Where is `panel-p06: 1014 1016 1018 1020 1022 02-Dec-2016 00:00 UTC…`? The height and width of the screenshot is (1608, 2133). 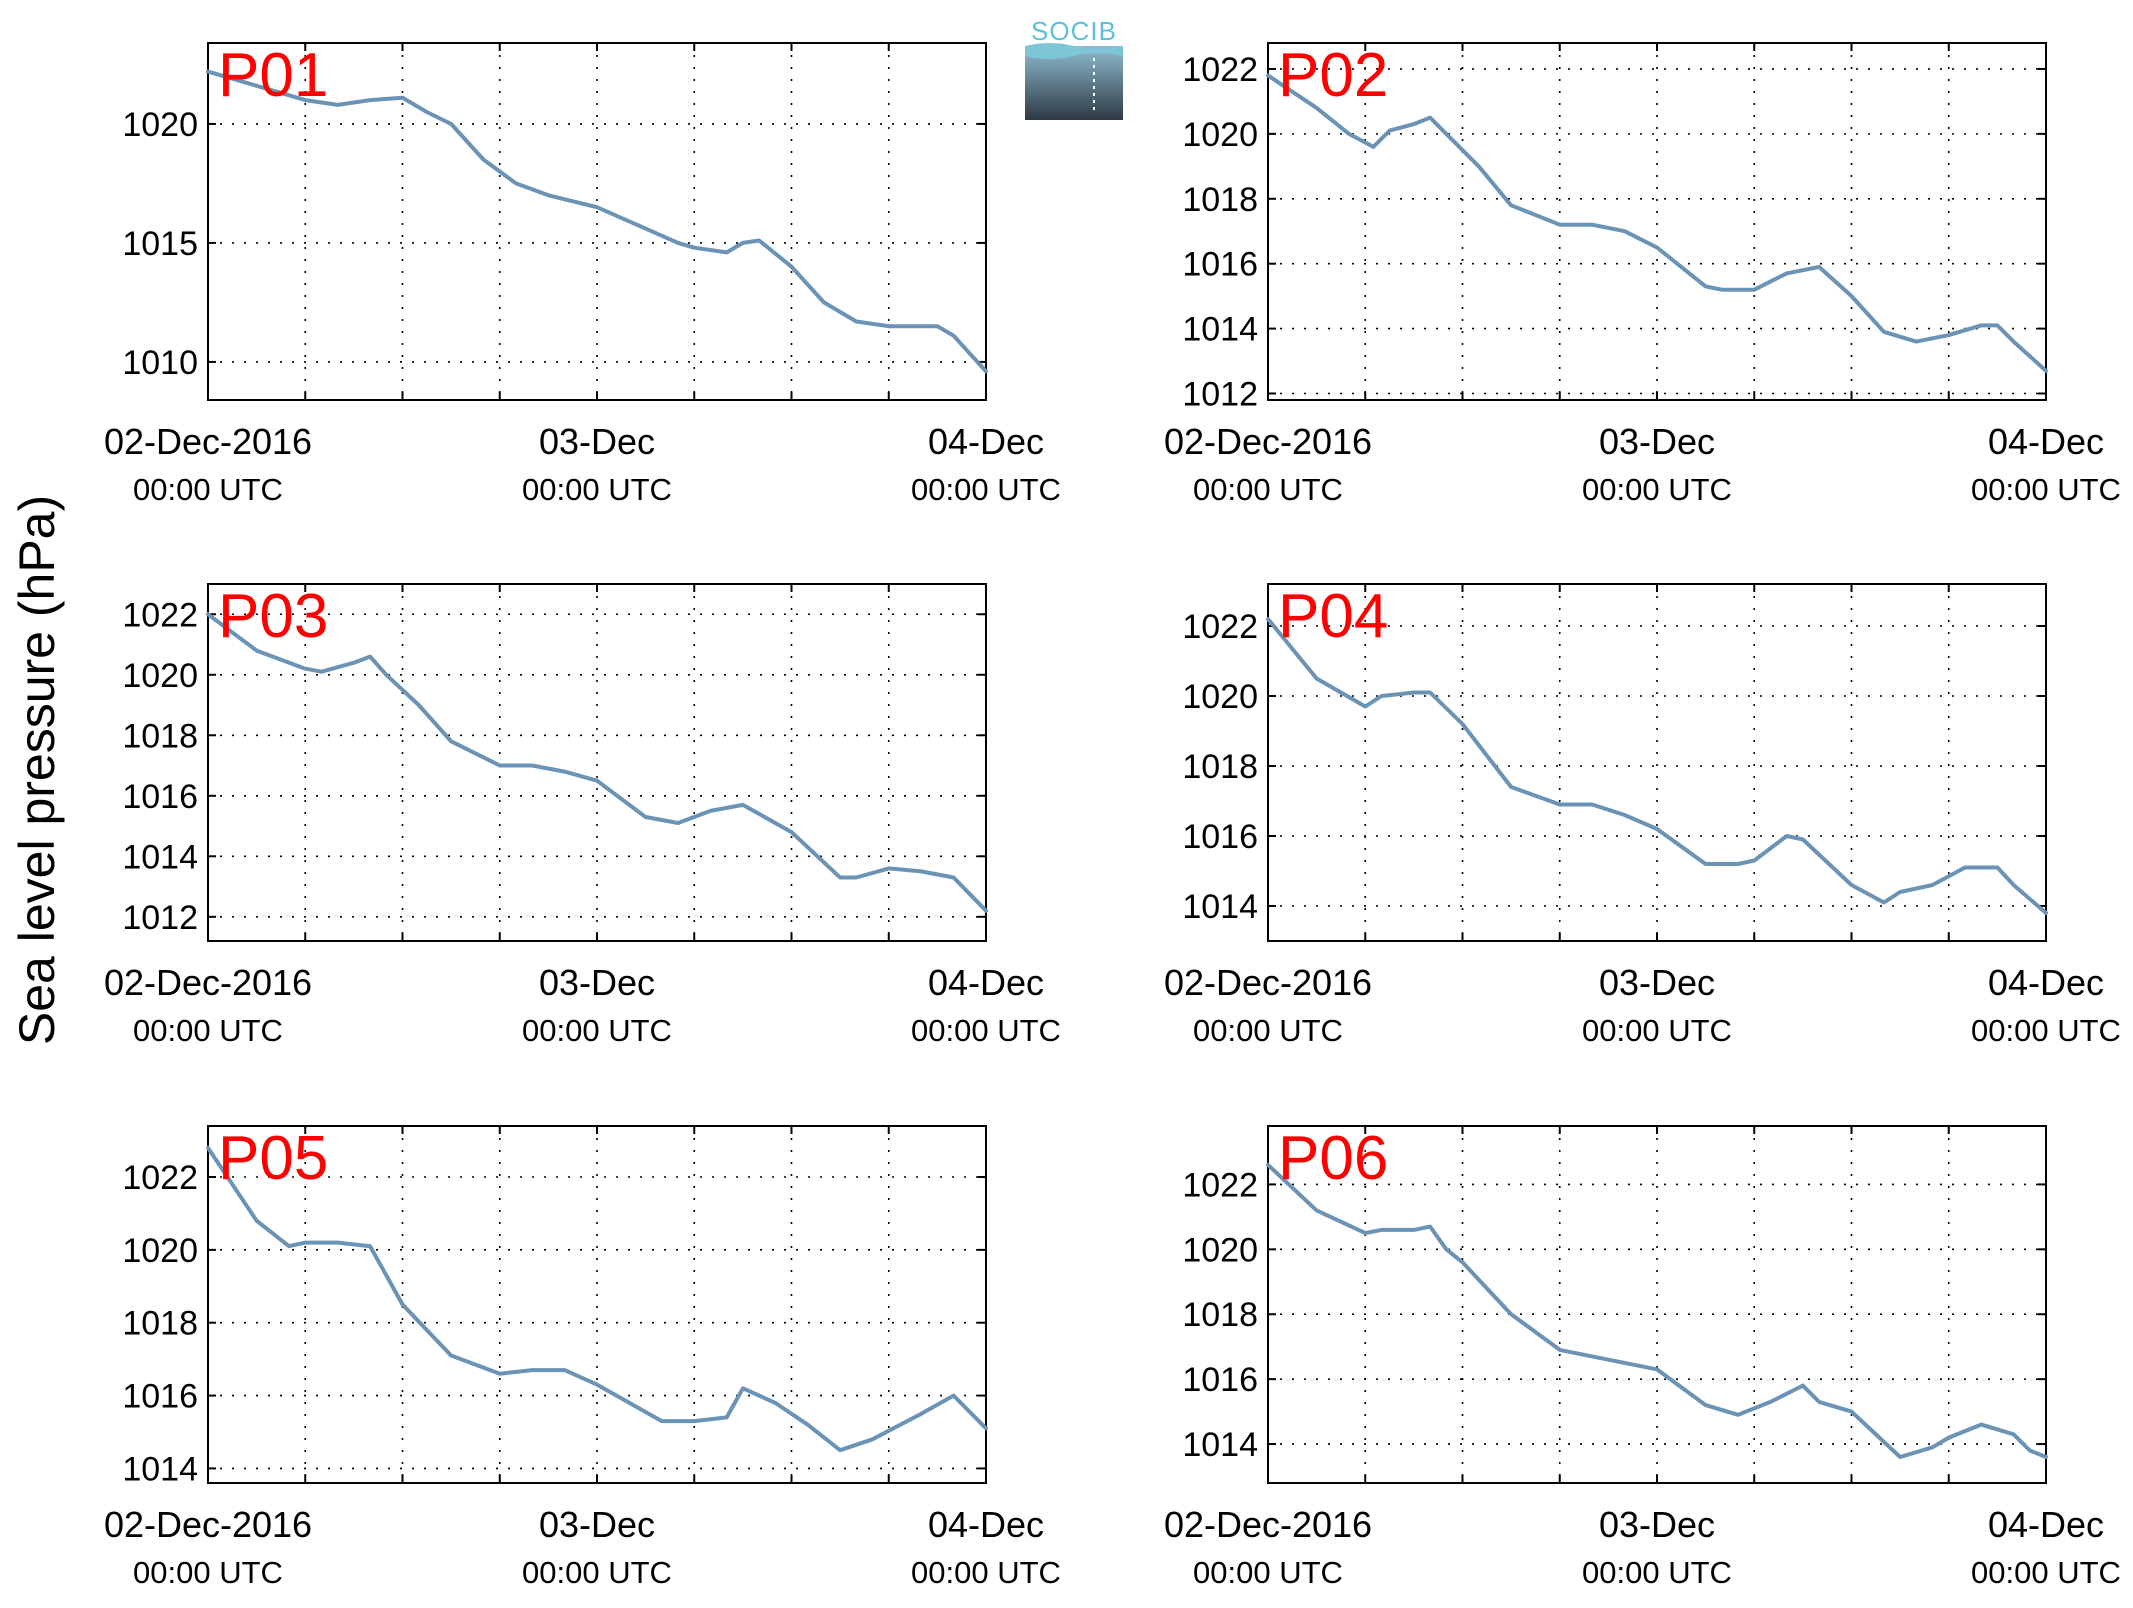
panel-p06: 1014 1016 1018 1020 1022 02-Dec-2016 00:00 UTC… is located at coordinates (1642, 1357).